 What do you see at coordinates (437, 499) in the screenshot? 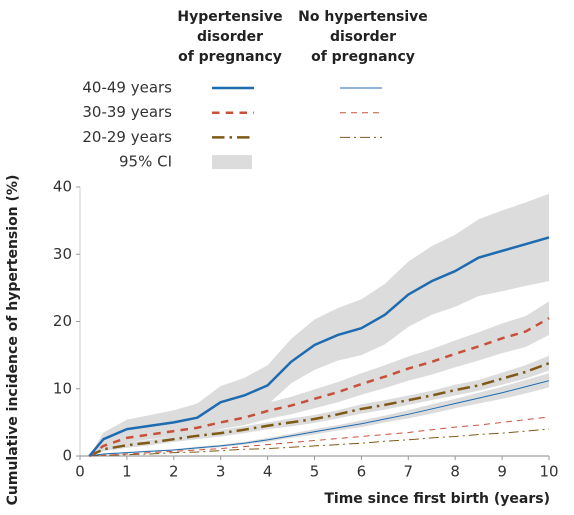
I see `x-axis-title: Time since first birth (years)` at bounding box center [437, 499].